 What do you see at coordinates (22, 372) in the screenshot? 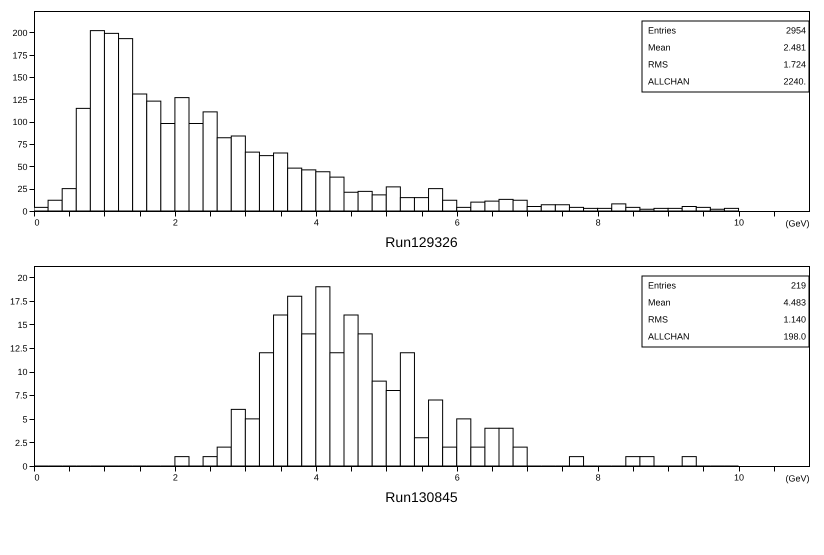
I see `y-tick-label: 10` at bounding box center [22, 372].